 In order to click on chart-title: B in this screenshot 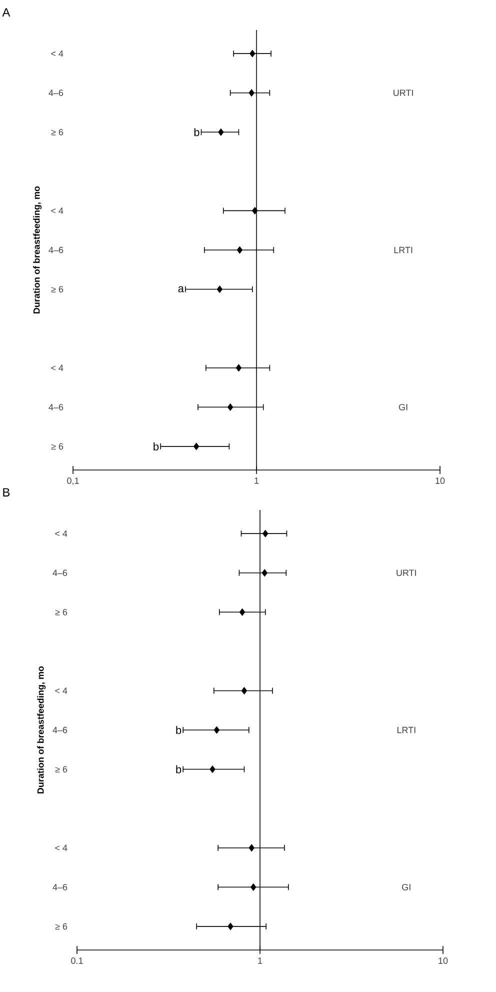, I will do `click(6, 492)`.